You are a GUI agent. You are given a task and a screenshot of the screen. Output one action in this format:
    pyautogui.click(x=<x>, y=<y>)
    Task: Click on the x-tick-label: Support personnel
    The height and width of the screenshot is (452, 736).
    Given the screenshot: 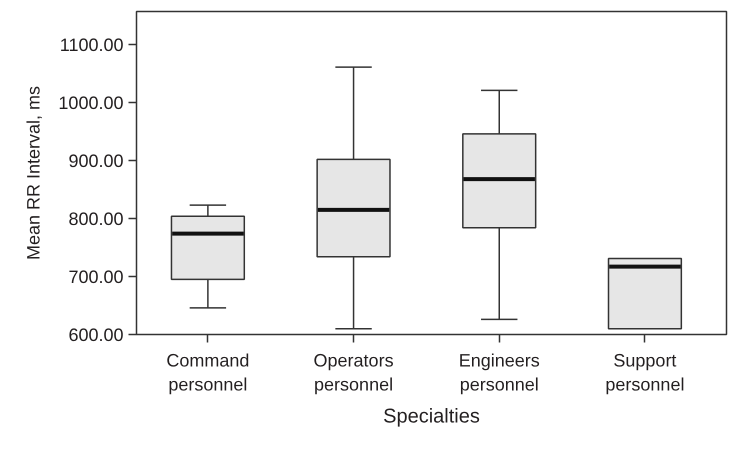 What is the action you would take?
    pyautogui.click(x=644, y=372)
    